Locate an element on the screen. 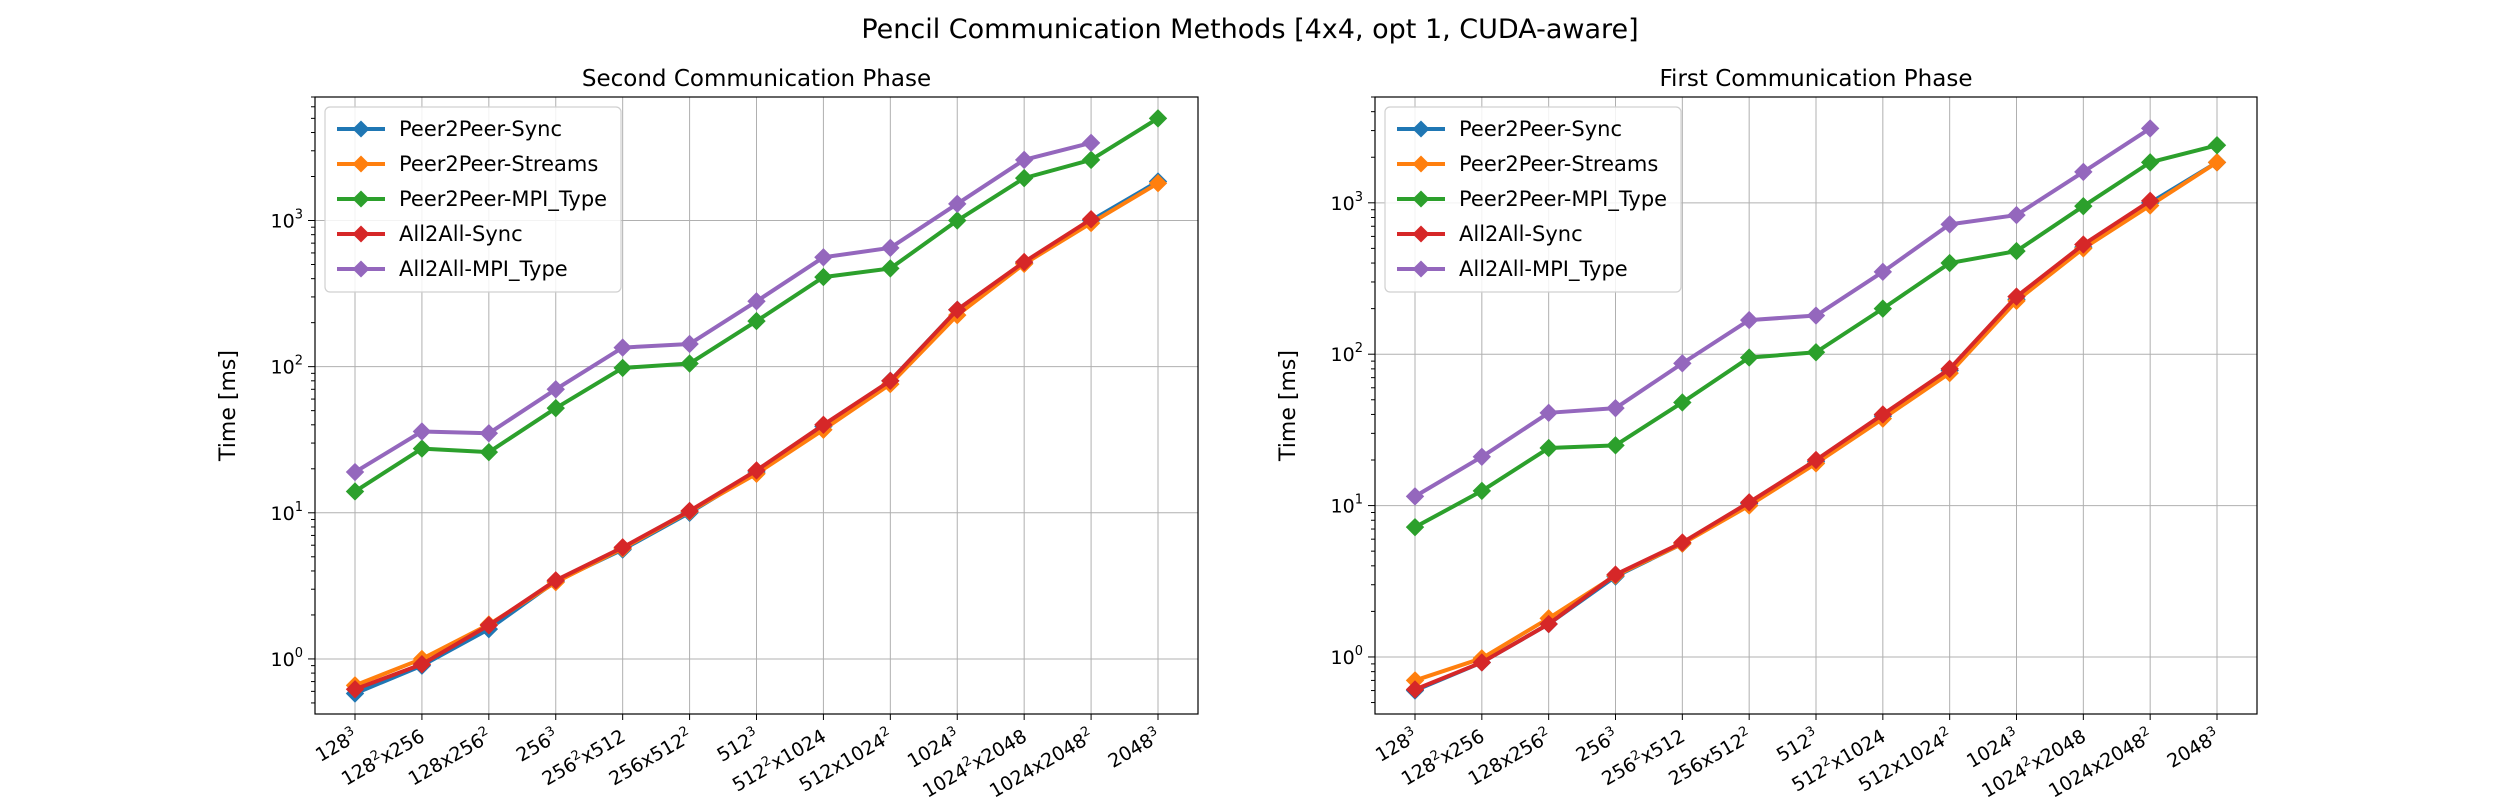  panel-title: First Communication Phase is located at coordinates (1816, 79).